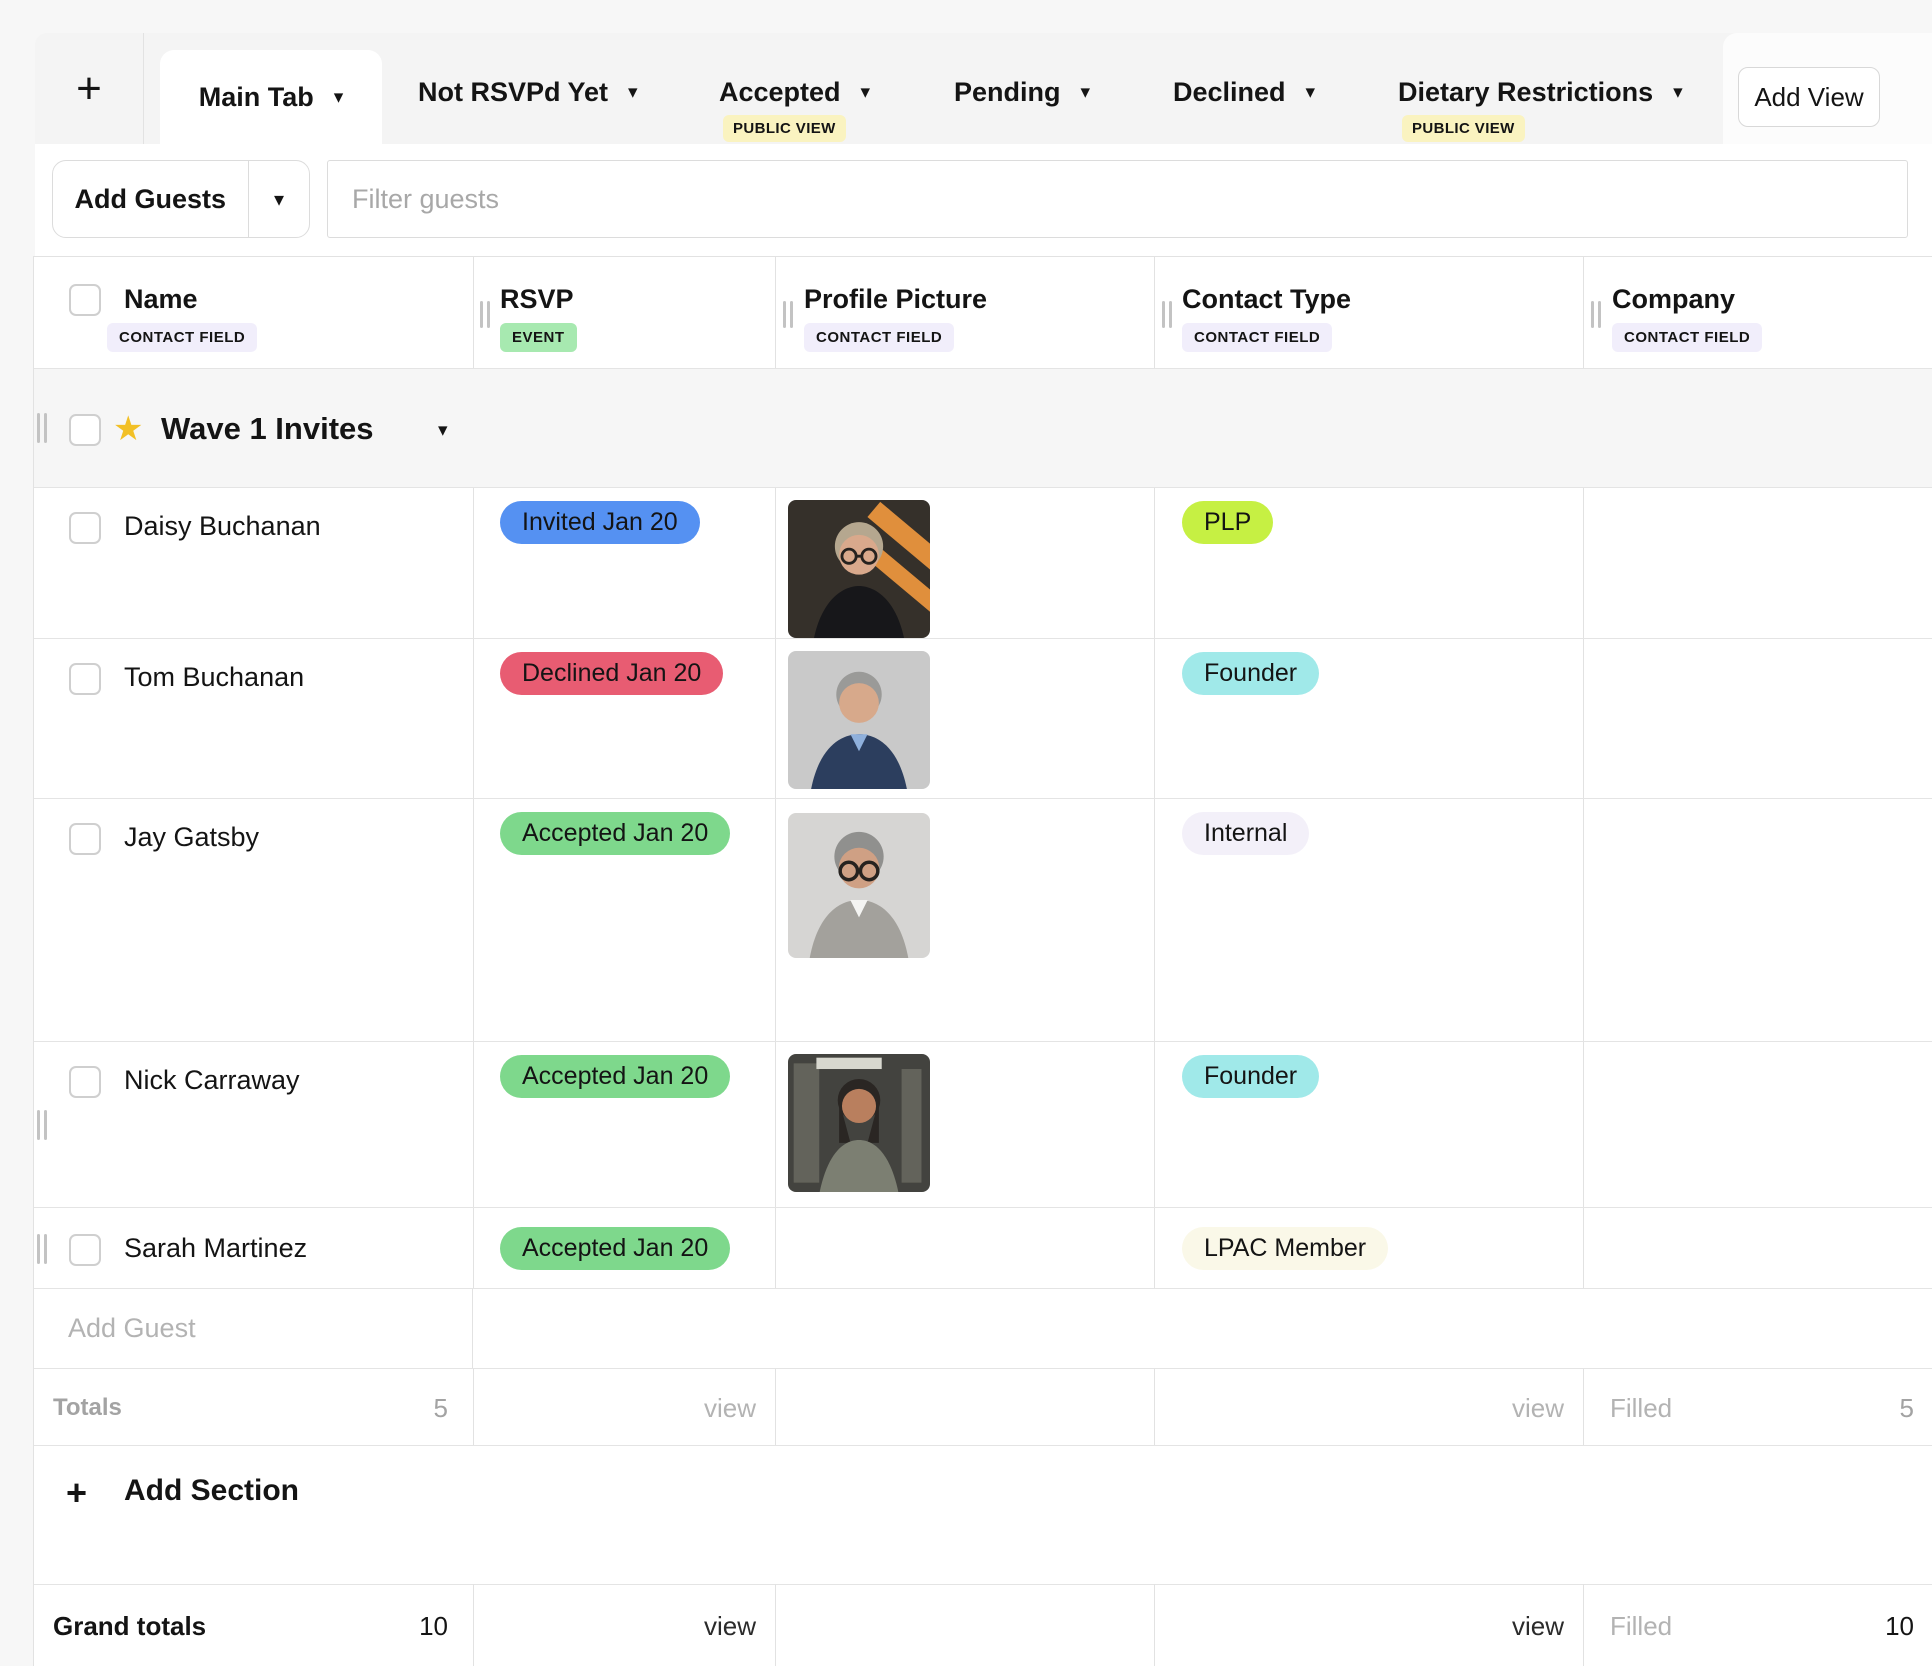  I want to click on grand-totals-label: Grand totals, so click(130, 1626).